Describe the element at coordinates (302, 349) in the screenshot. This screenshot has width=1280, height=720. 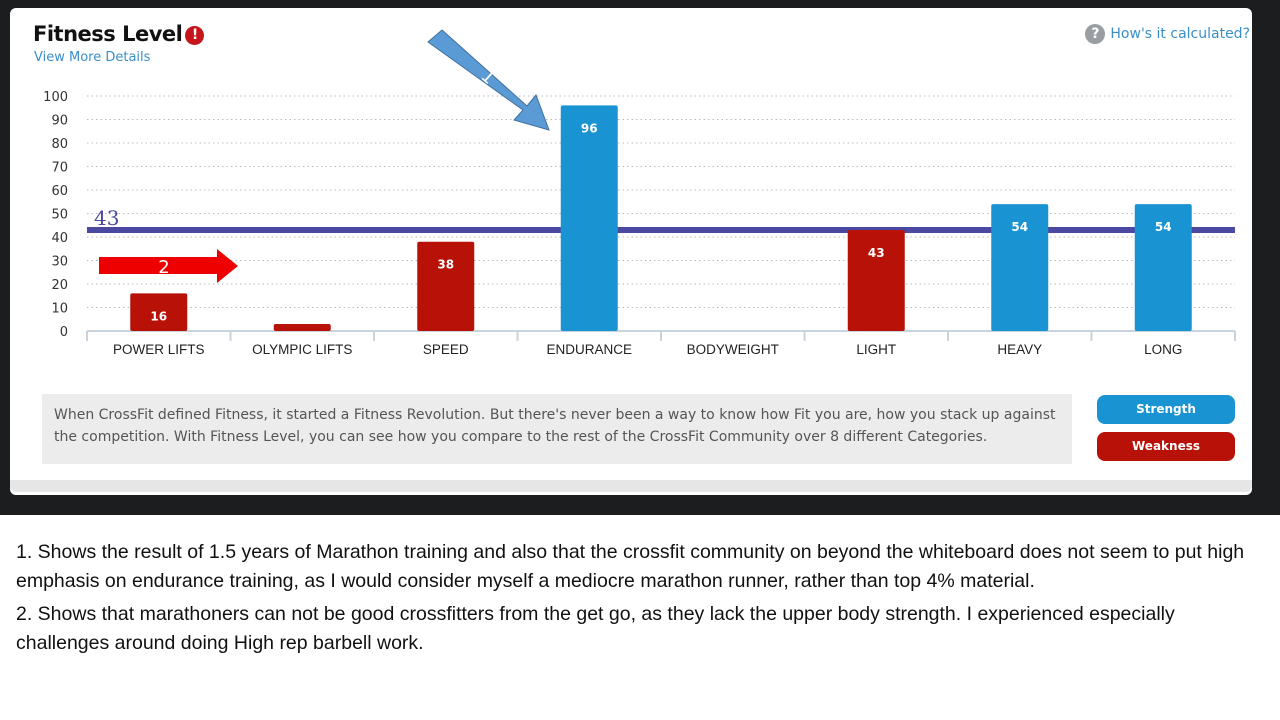
I see `x-category-label: OLYMPIC LIFTS` at that location.